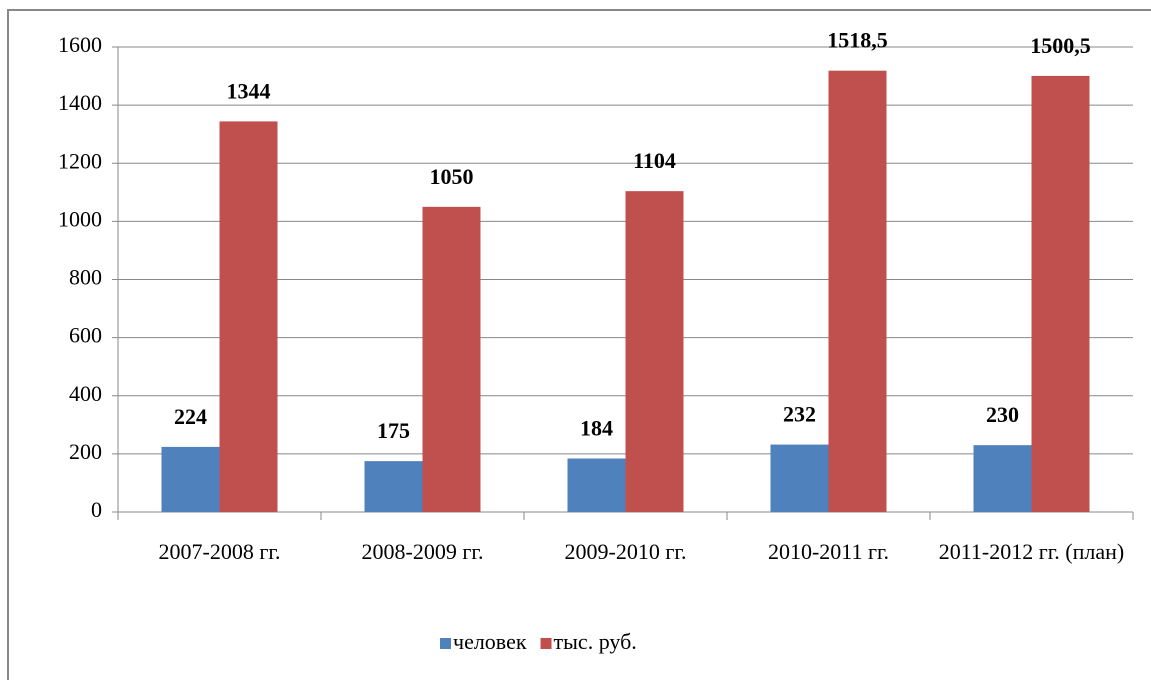 This screenshot has height=680, width=1151. Describe the element at coordinates (1060, 45) in the screenshot. I see `data-label: 1500,5` at that location.